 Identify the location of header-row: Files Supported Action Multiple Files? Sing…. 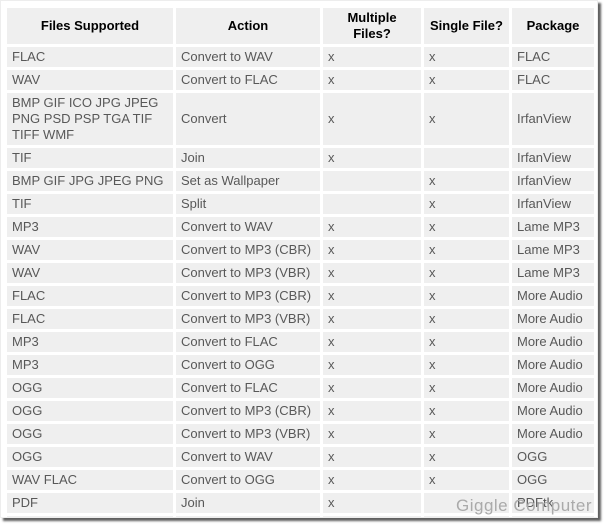
(300, 26).